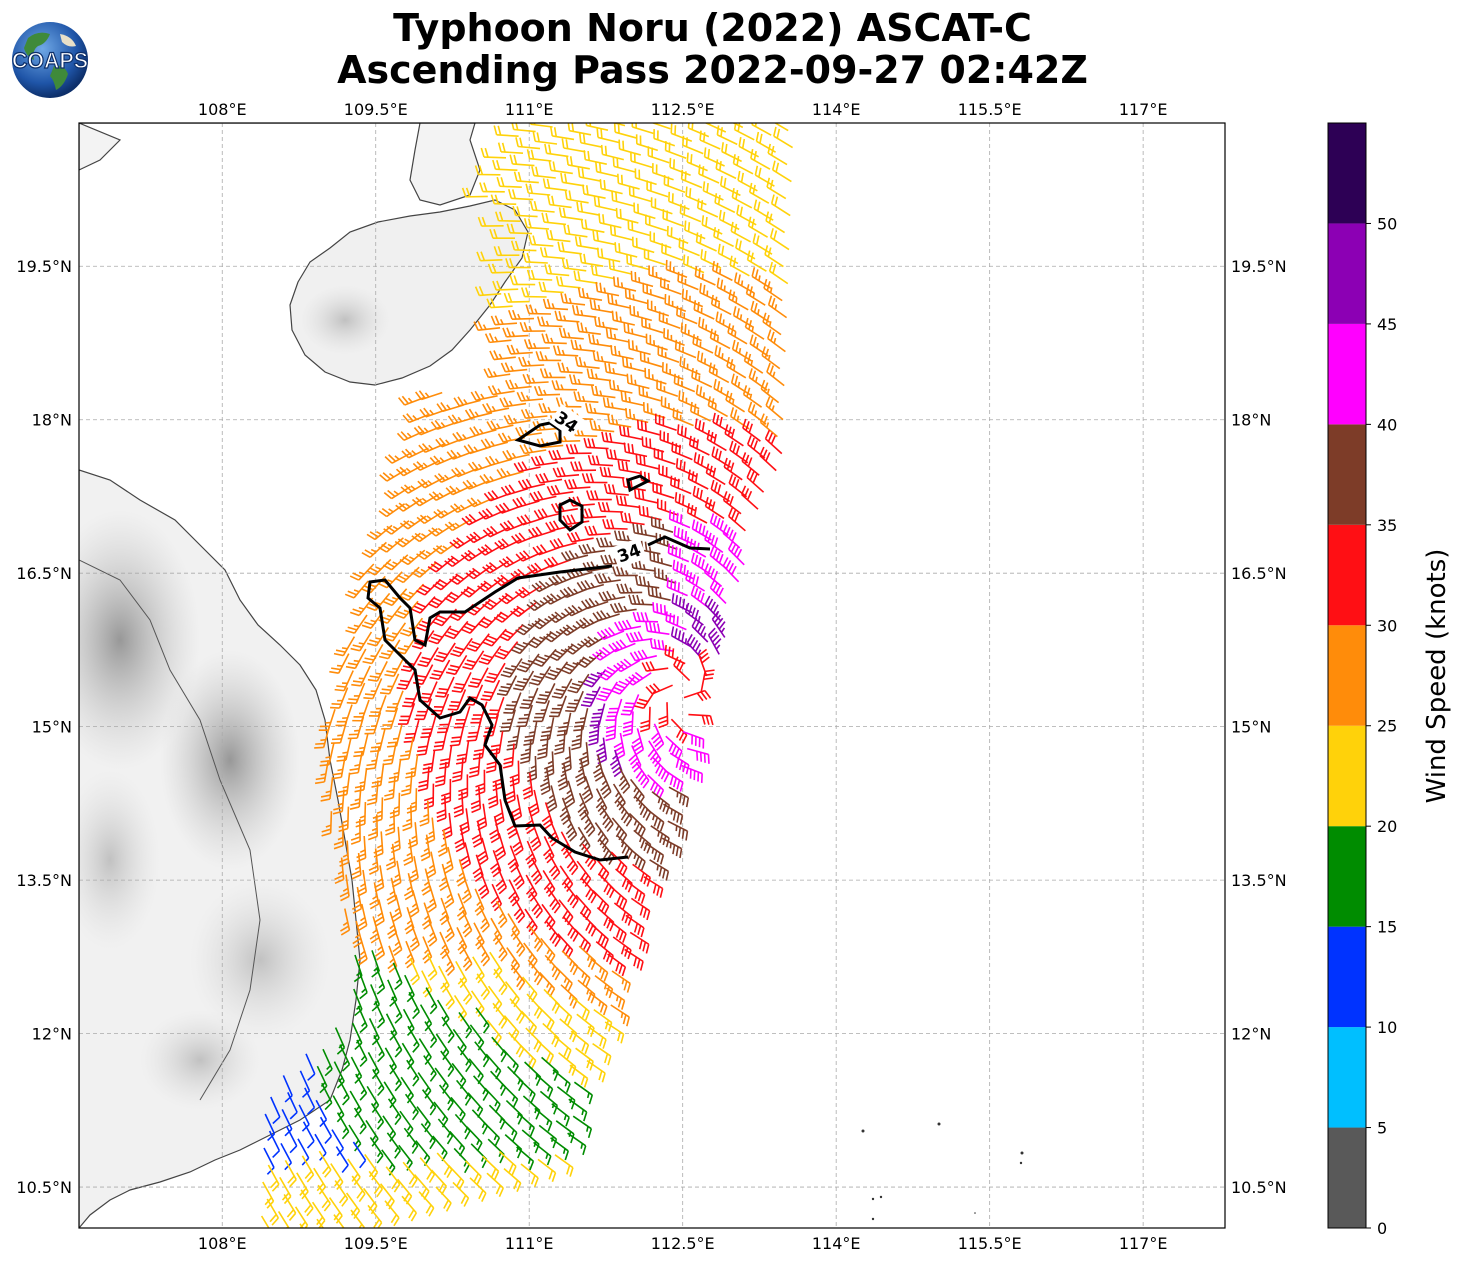  Describe the element at coordinates (1387, 324) in the screenshot. I see `colorbar-tick-label: 45` at that location.